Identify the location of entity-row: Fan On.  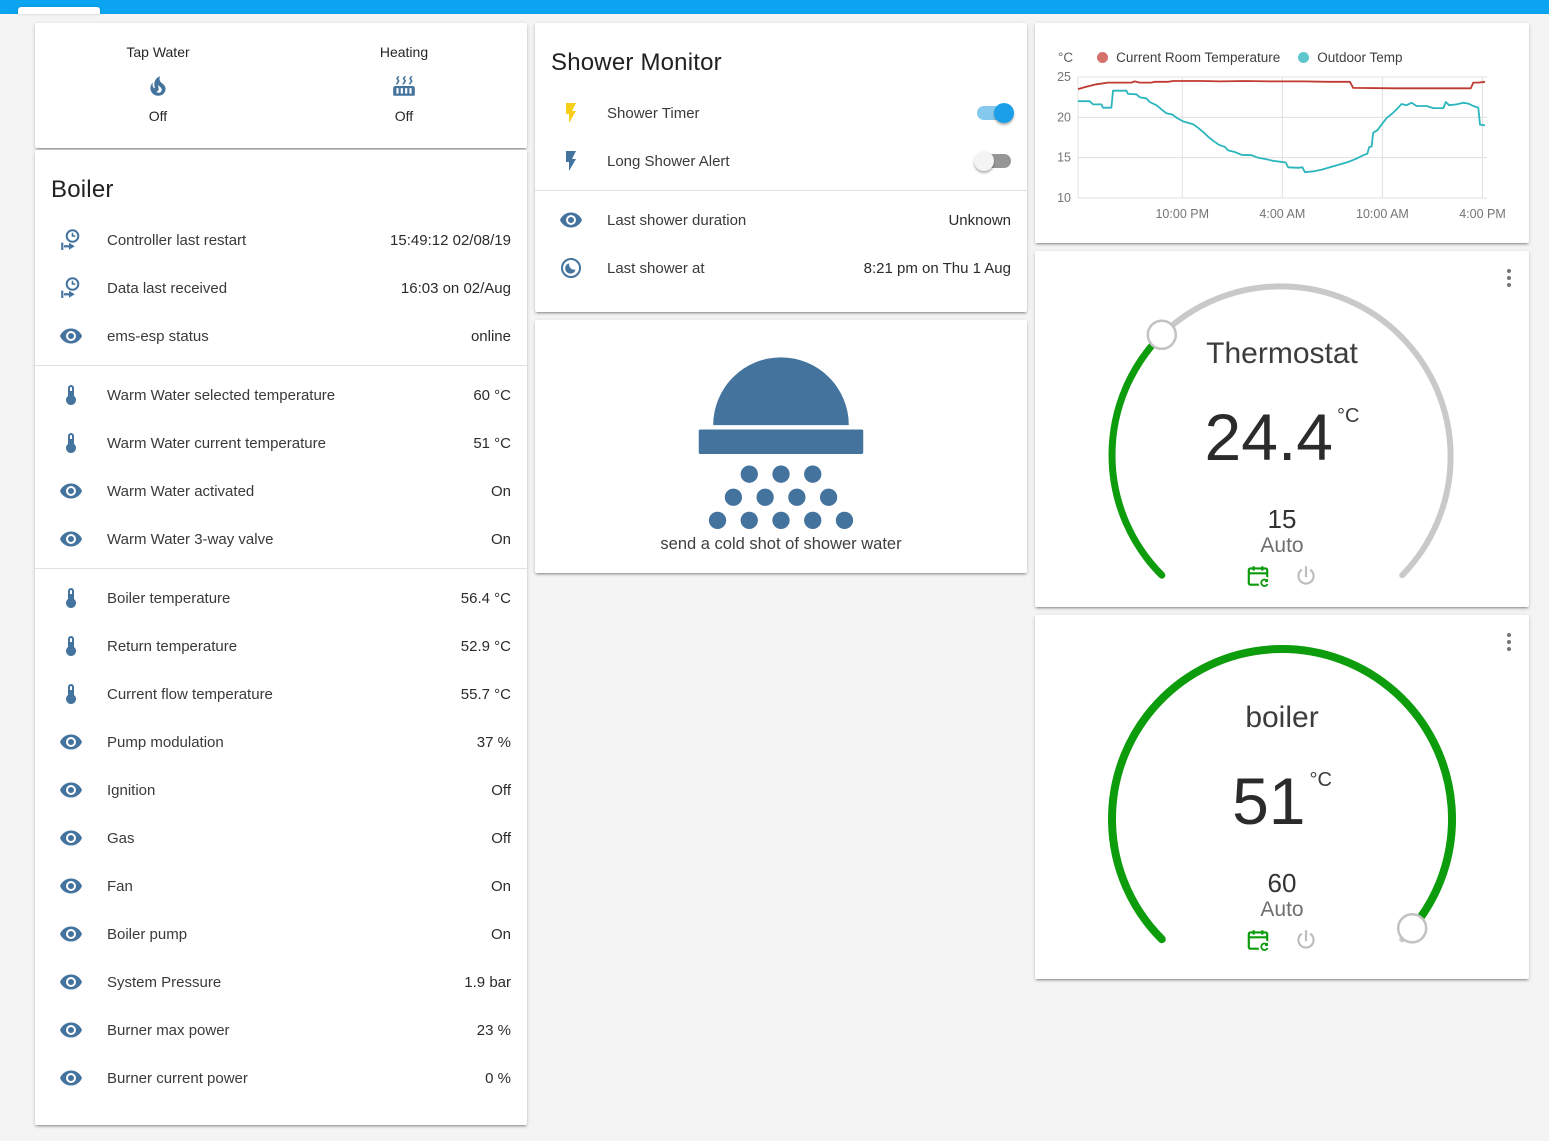
(281, 886).